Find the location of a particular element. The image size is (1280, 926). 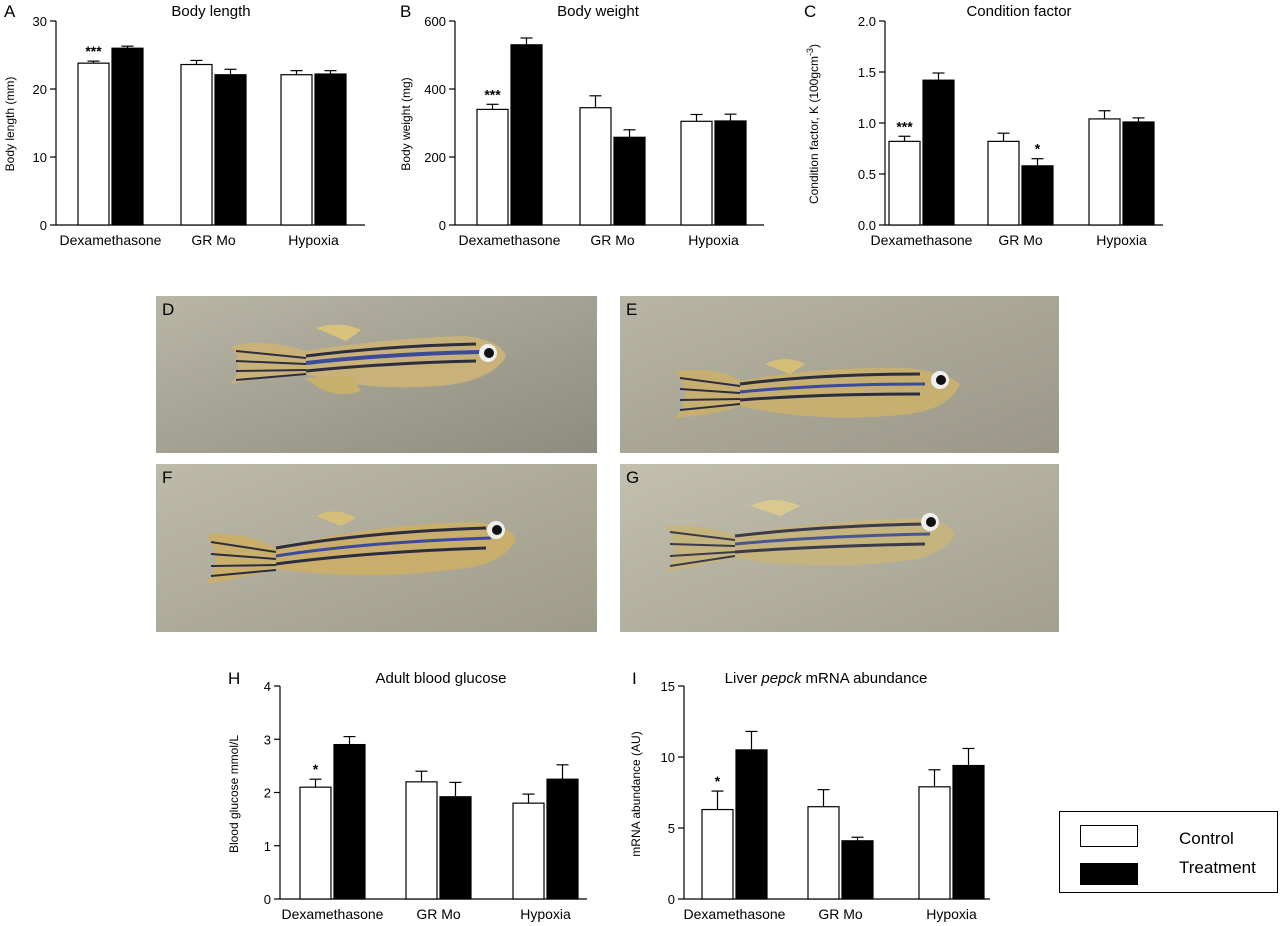

legend-label-control: Control is located at coordinates (1206, 838).